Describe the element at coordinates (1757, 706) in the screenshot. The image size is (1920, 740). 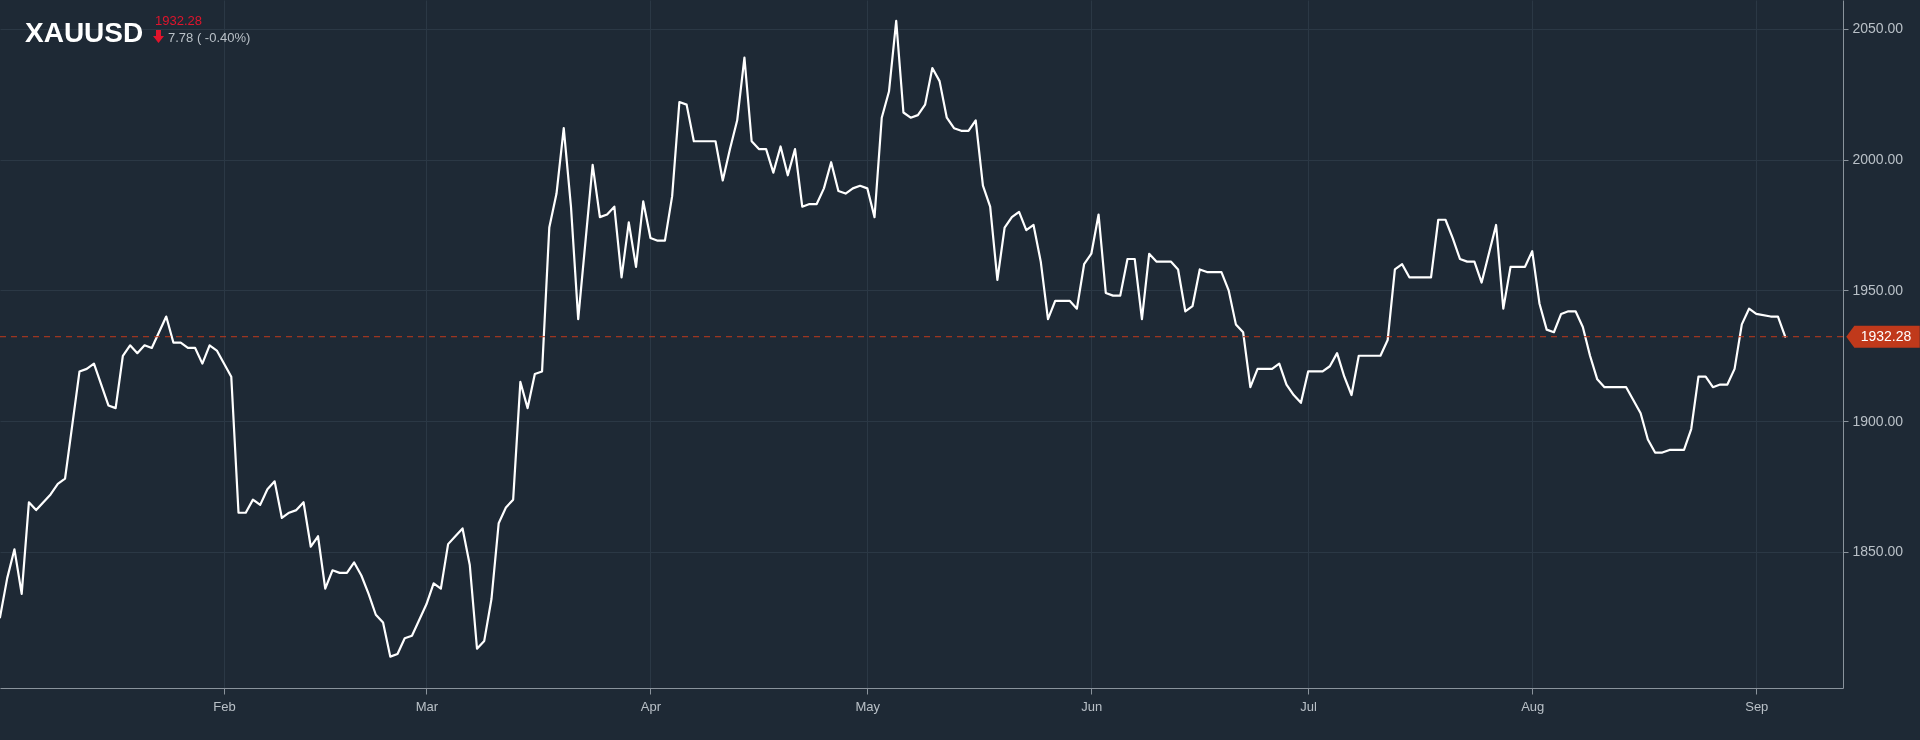
I see `x-tick-label: Sep` at that location.